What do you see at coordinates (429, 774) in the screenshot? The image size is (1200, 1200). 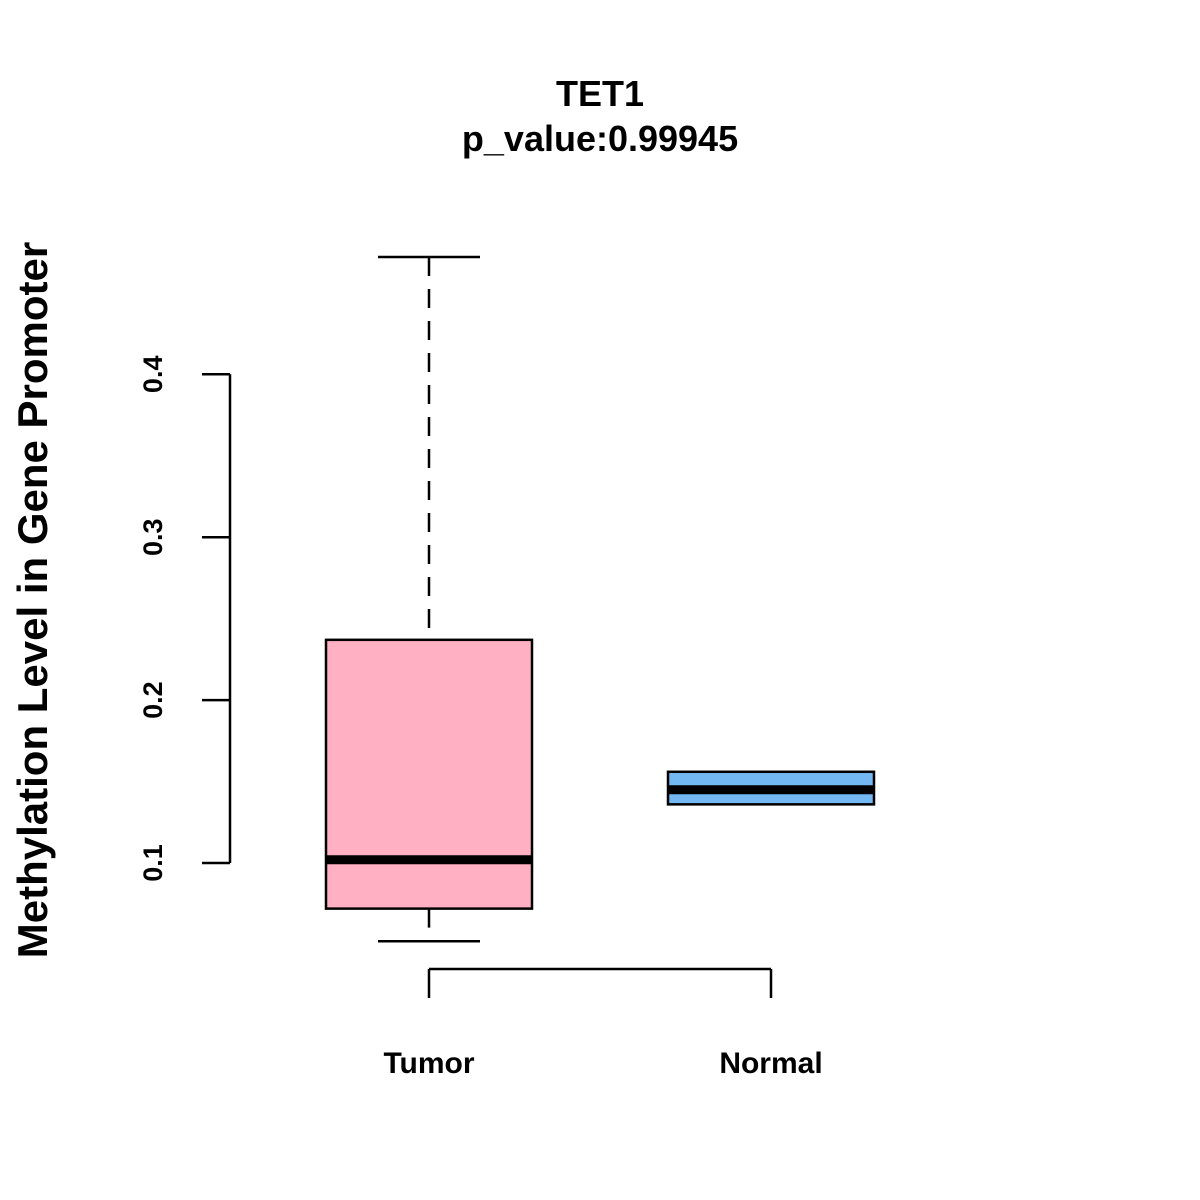 I see `box-body` at bounding box center [429, 774].